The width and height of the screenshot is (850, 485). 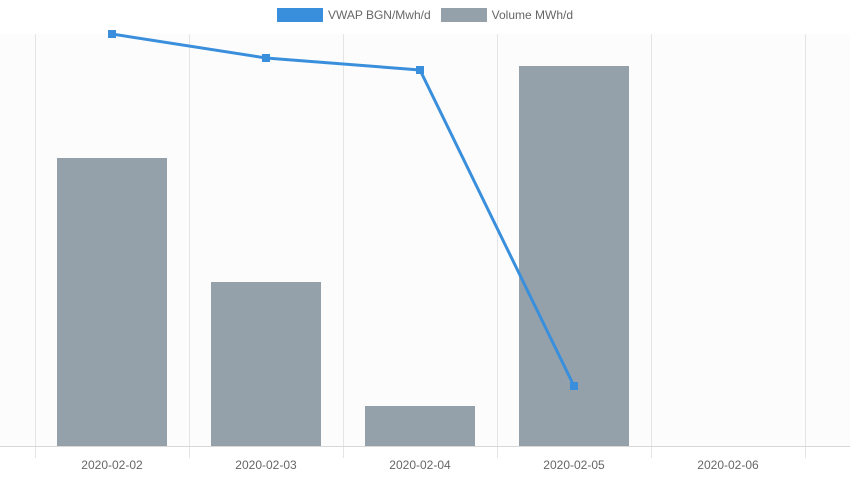 What do you see at coordinates (266, 465) in the screenshot?
I see `x-tick-label: 2020-02-03` at bounding box center [266, 465].